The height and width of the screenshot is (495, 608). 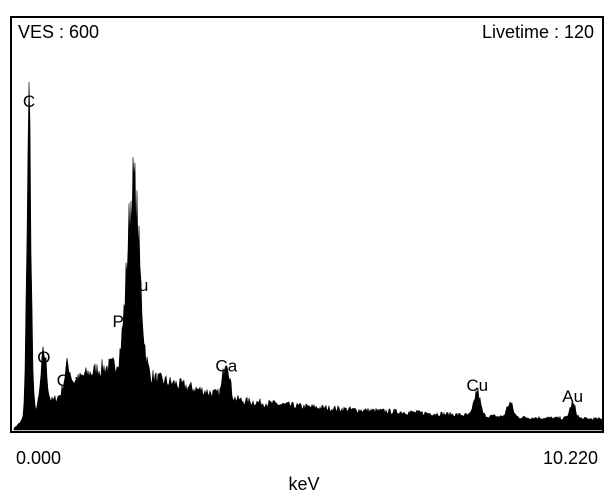 I want to click on x-tick-min: 0.000, so click(x=39, y=458).